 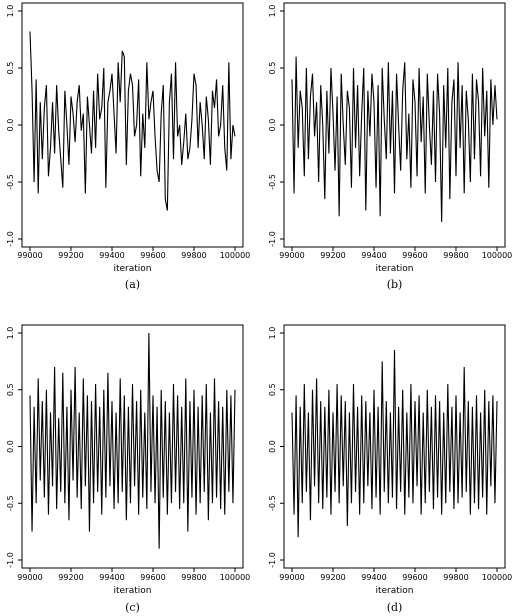 I want to click on panel-label: (b), so click(x=395, y=284).